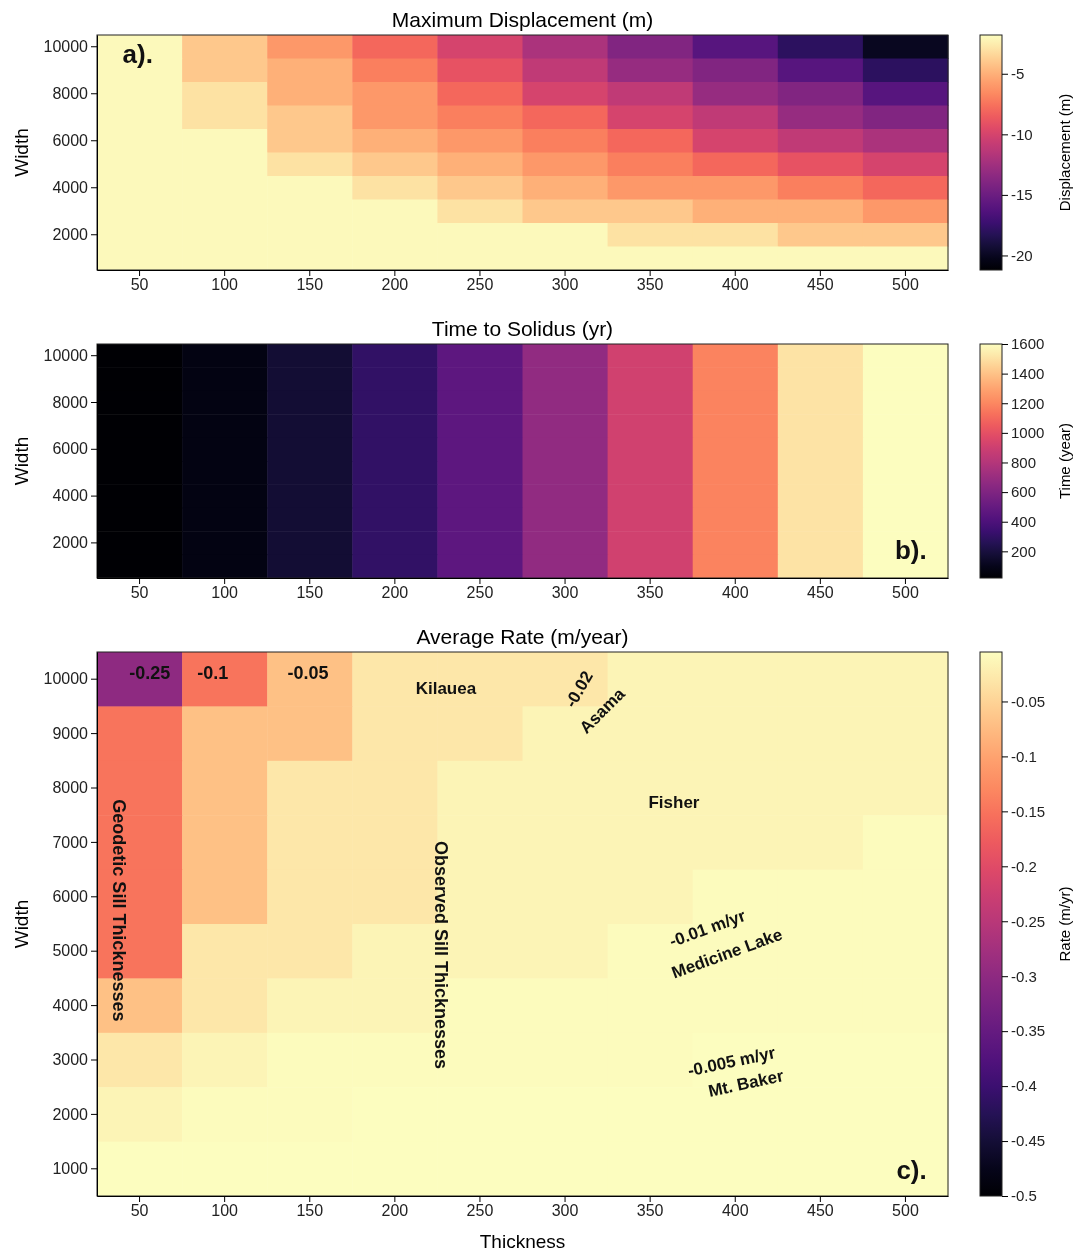  I want to click on color-bar-title: Time (year), so click(1064, 461).